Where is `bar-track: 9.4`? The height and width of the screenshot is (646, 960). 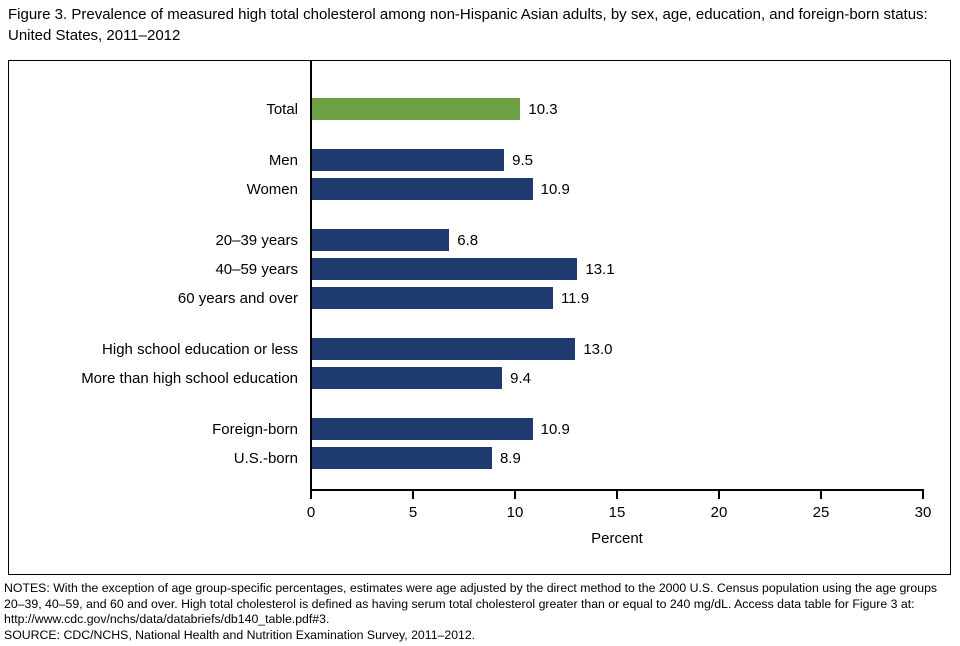
bar-track: 9.4 is located at coordinates (616, 378).